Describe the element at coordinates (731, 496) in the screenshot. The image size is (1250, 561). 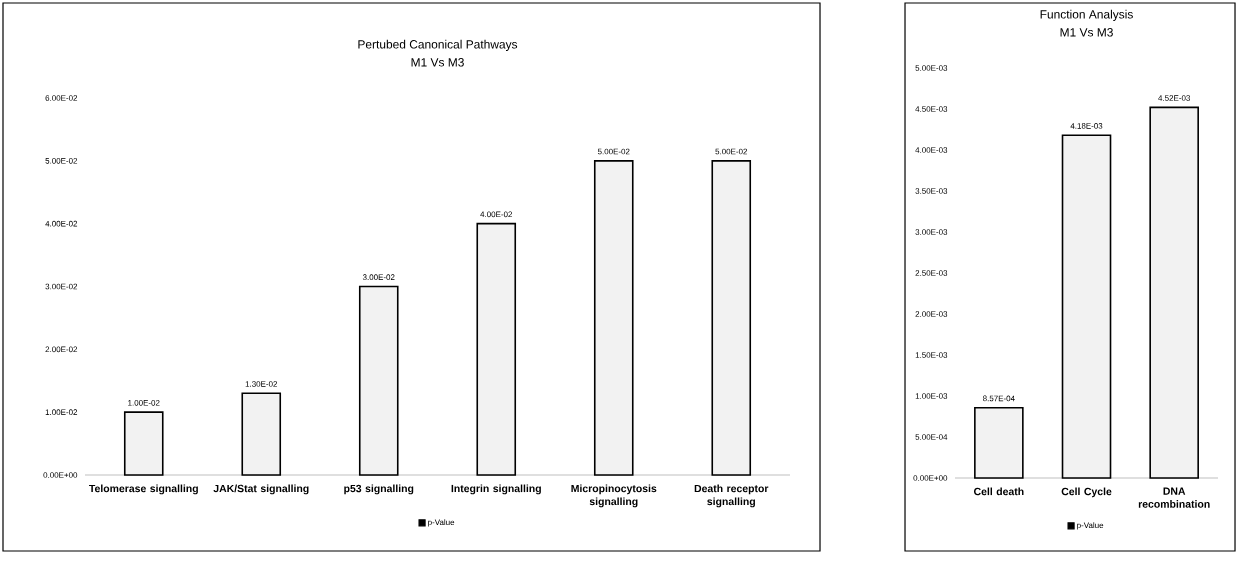
I see `x-tick-label: Death receptor signalling` at that location.